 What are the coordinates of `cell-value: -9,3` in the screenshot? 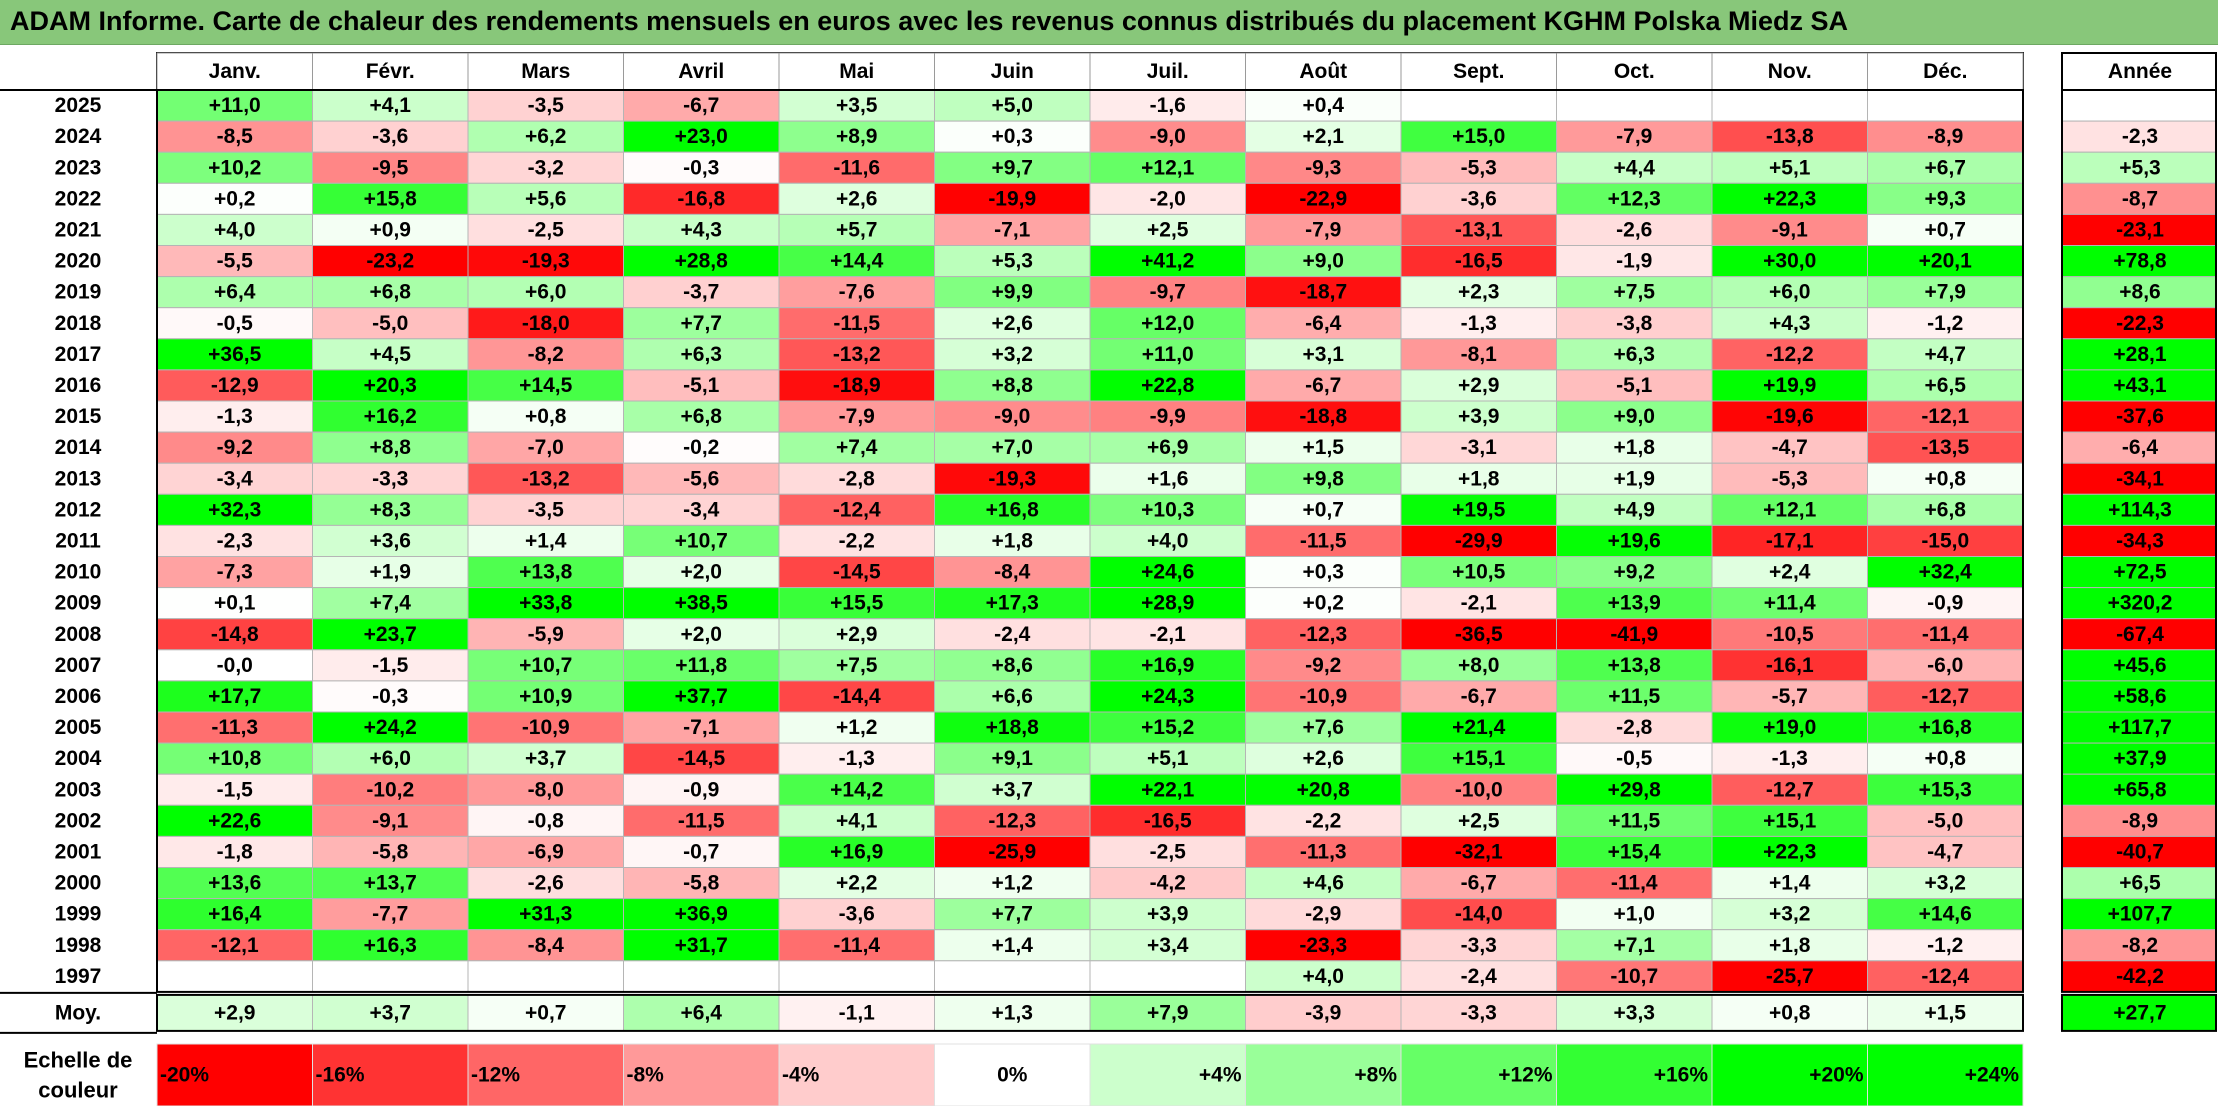 It's located at (1323, 167).